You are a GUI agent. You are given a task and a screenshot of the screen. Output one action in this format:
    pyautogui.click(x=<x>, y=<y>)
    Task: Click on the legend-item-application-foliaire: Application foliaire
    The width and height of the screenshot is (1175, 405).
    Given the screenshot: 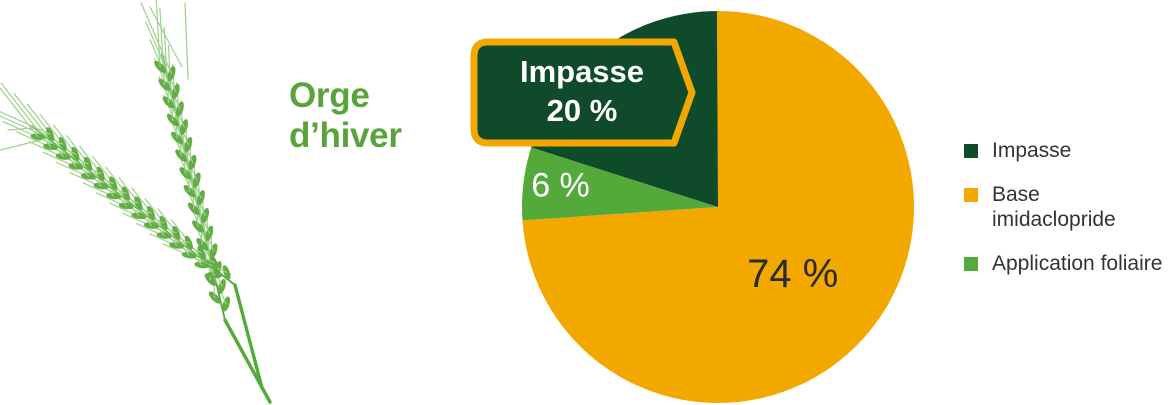 What is the action you would take?
    pyautogui.click(x=1066, y=263)
    